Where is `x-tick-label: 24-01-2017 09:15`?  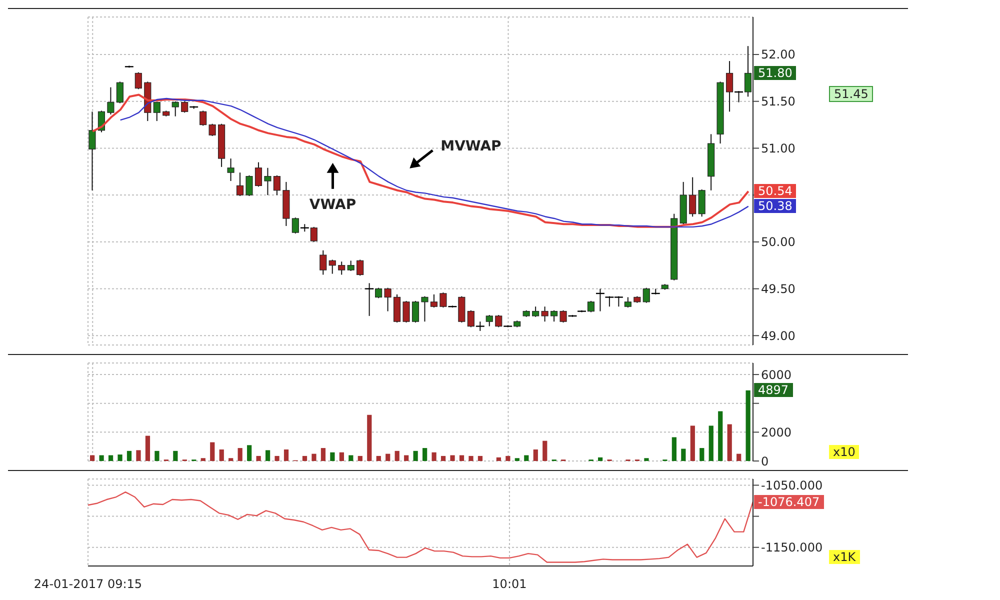
x-tick-label: 24-01-2017 09:15 is located at coordinates (88, 584).